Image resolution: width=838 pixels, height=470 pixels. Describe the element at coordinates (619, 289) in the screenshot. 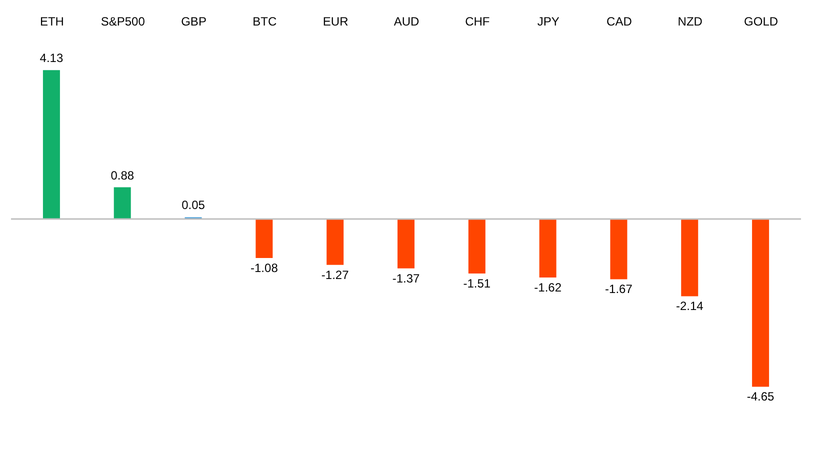

I see `data-label: -1.67` at that location.